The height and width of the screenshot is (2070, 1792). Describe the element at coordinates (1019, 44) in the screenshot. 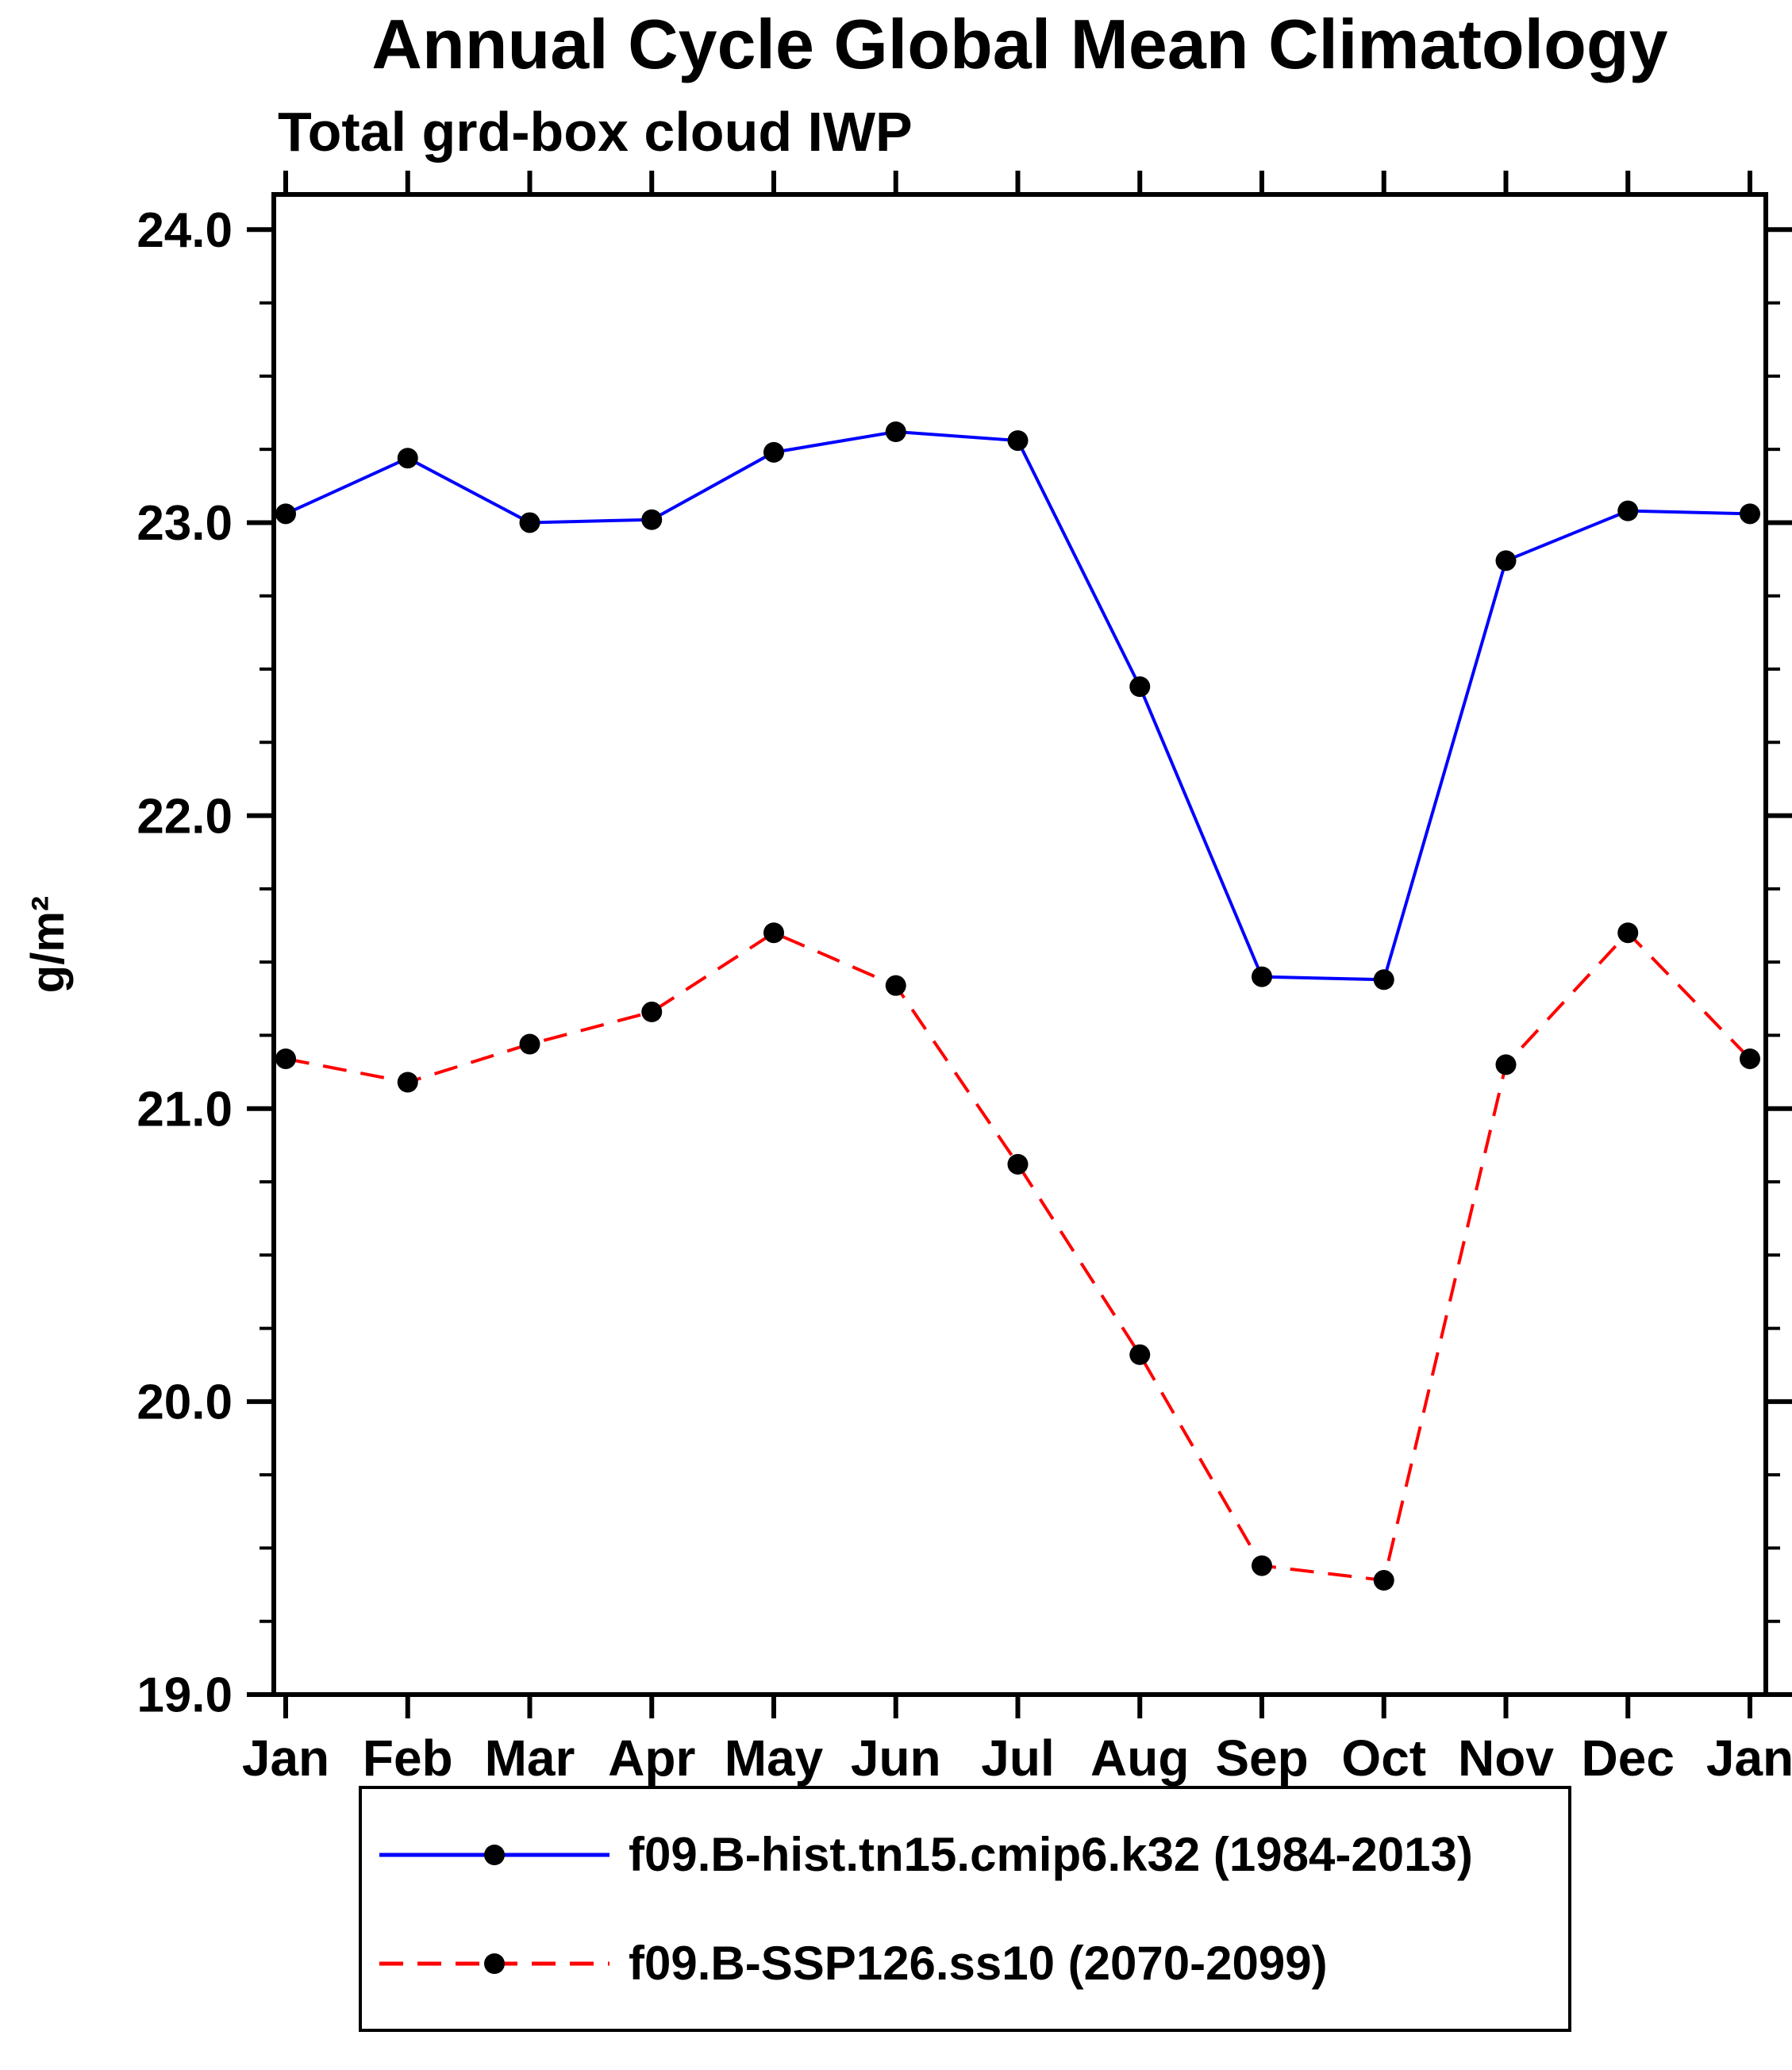

I see `chart-title: Annual Cycle Global Mean Climatology` at that location.